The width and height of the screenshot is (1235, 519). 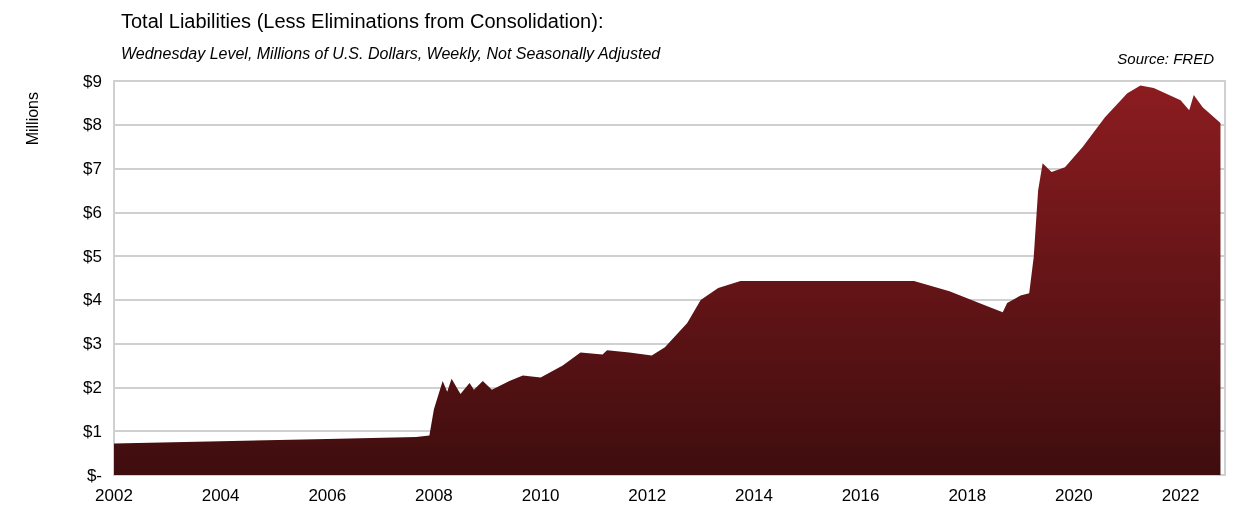 What do you see at coordinates (114, 495) in the screenshot?
I see `x-tick-label: 2002` at bounding box center [114, 495].